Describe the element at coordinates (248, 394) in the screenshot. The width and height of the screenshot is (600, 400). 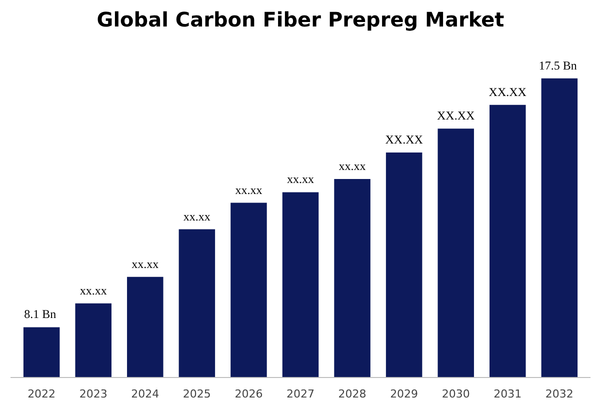
I see `x-tick-label: 2026` at that location.